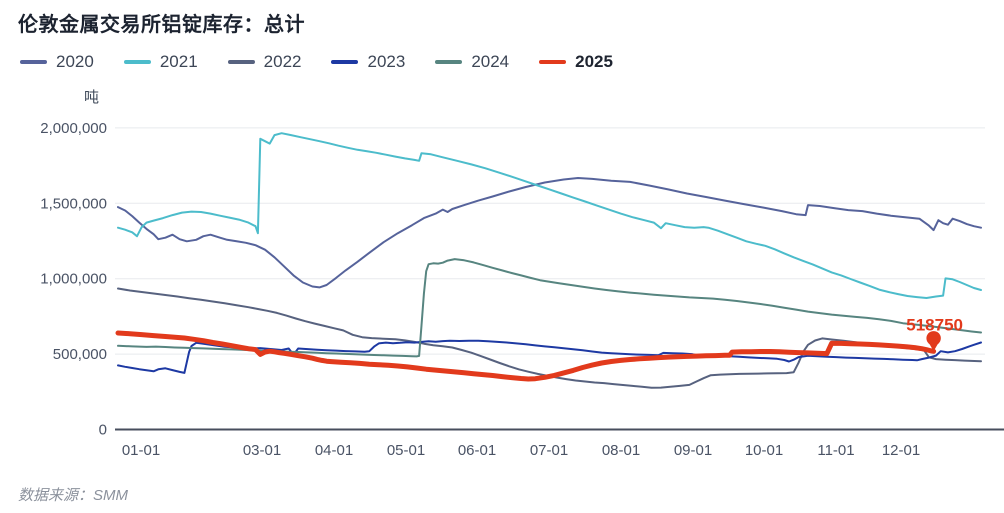  What do you see at coordinates (73, 128) in the screenshot?
I see `y-tick-label: 2,000,000` at bounding box center [73, 128].